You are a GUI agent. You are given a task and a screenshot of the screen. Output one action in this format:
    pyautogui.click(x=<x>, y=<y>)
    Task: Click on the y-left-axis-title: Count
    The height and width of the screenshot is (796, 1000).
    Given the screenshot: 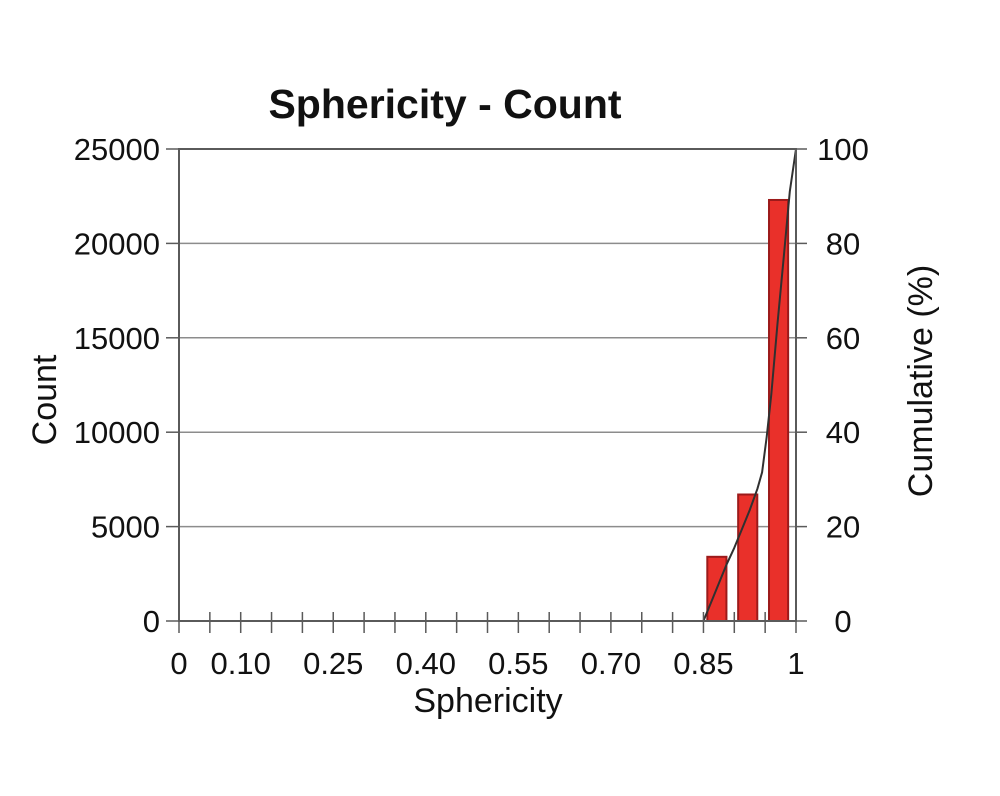 What is the action you would take?
    pyautogui.click(x=45, y=399)
    